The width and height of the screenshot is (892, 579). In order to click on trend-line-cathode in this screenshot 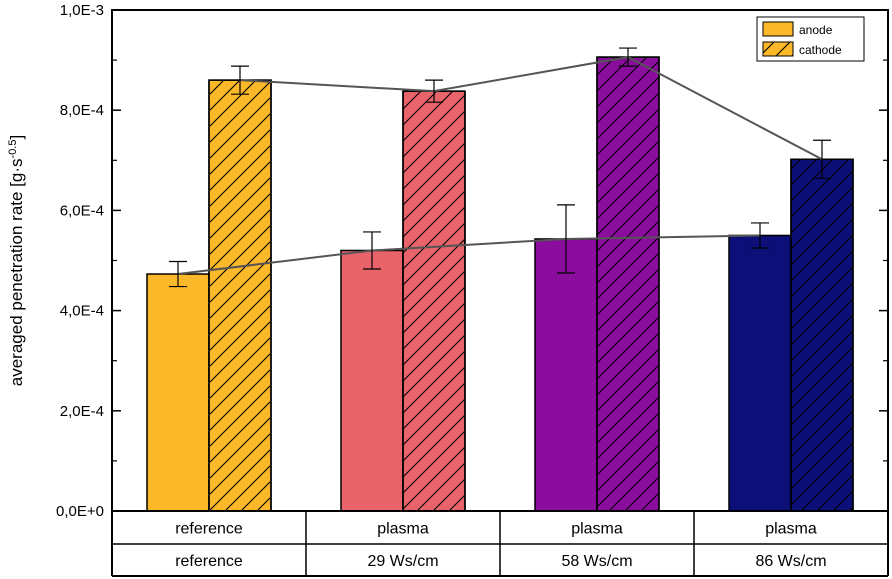, I will do `click(531, 108)`.